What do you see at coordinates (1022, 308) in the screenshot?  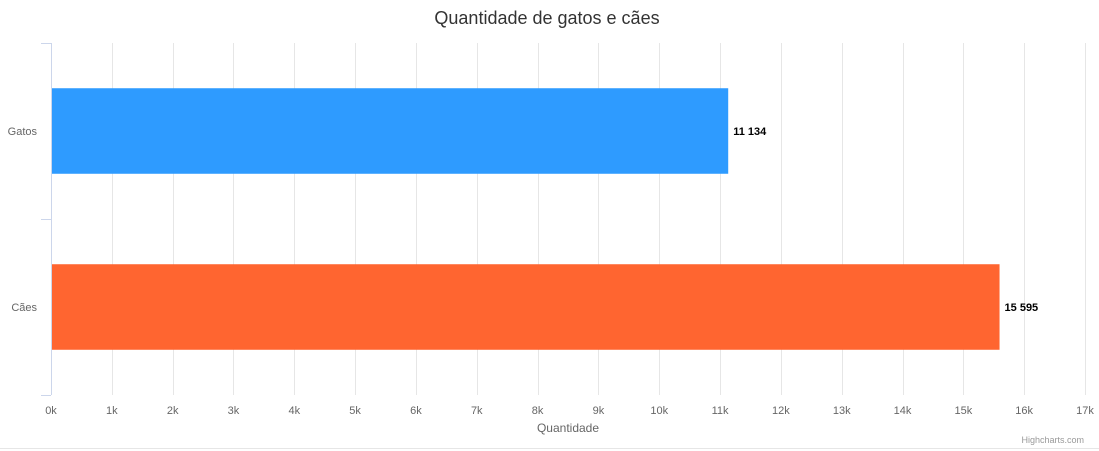 I see `data-label: 15 595` at bounding box center [1022, 308].